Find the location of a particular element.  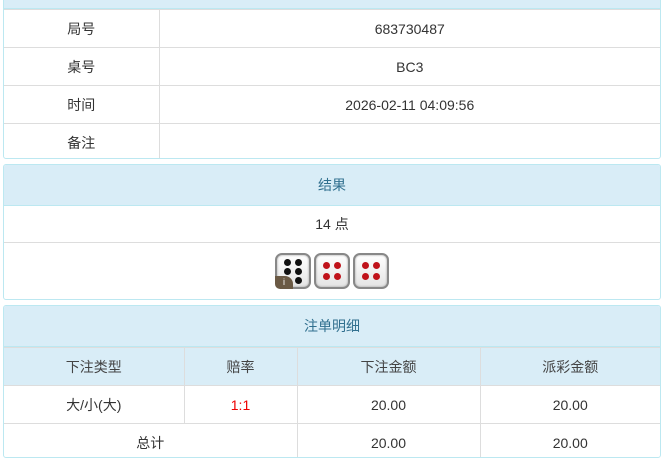

die-6: i is located at coordinates (293, 271).